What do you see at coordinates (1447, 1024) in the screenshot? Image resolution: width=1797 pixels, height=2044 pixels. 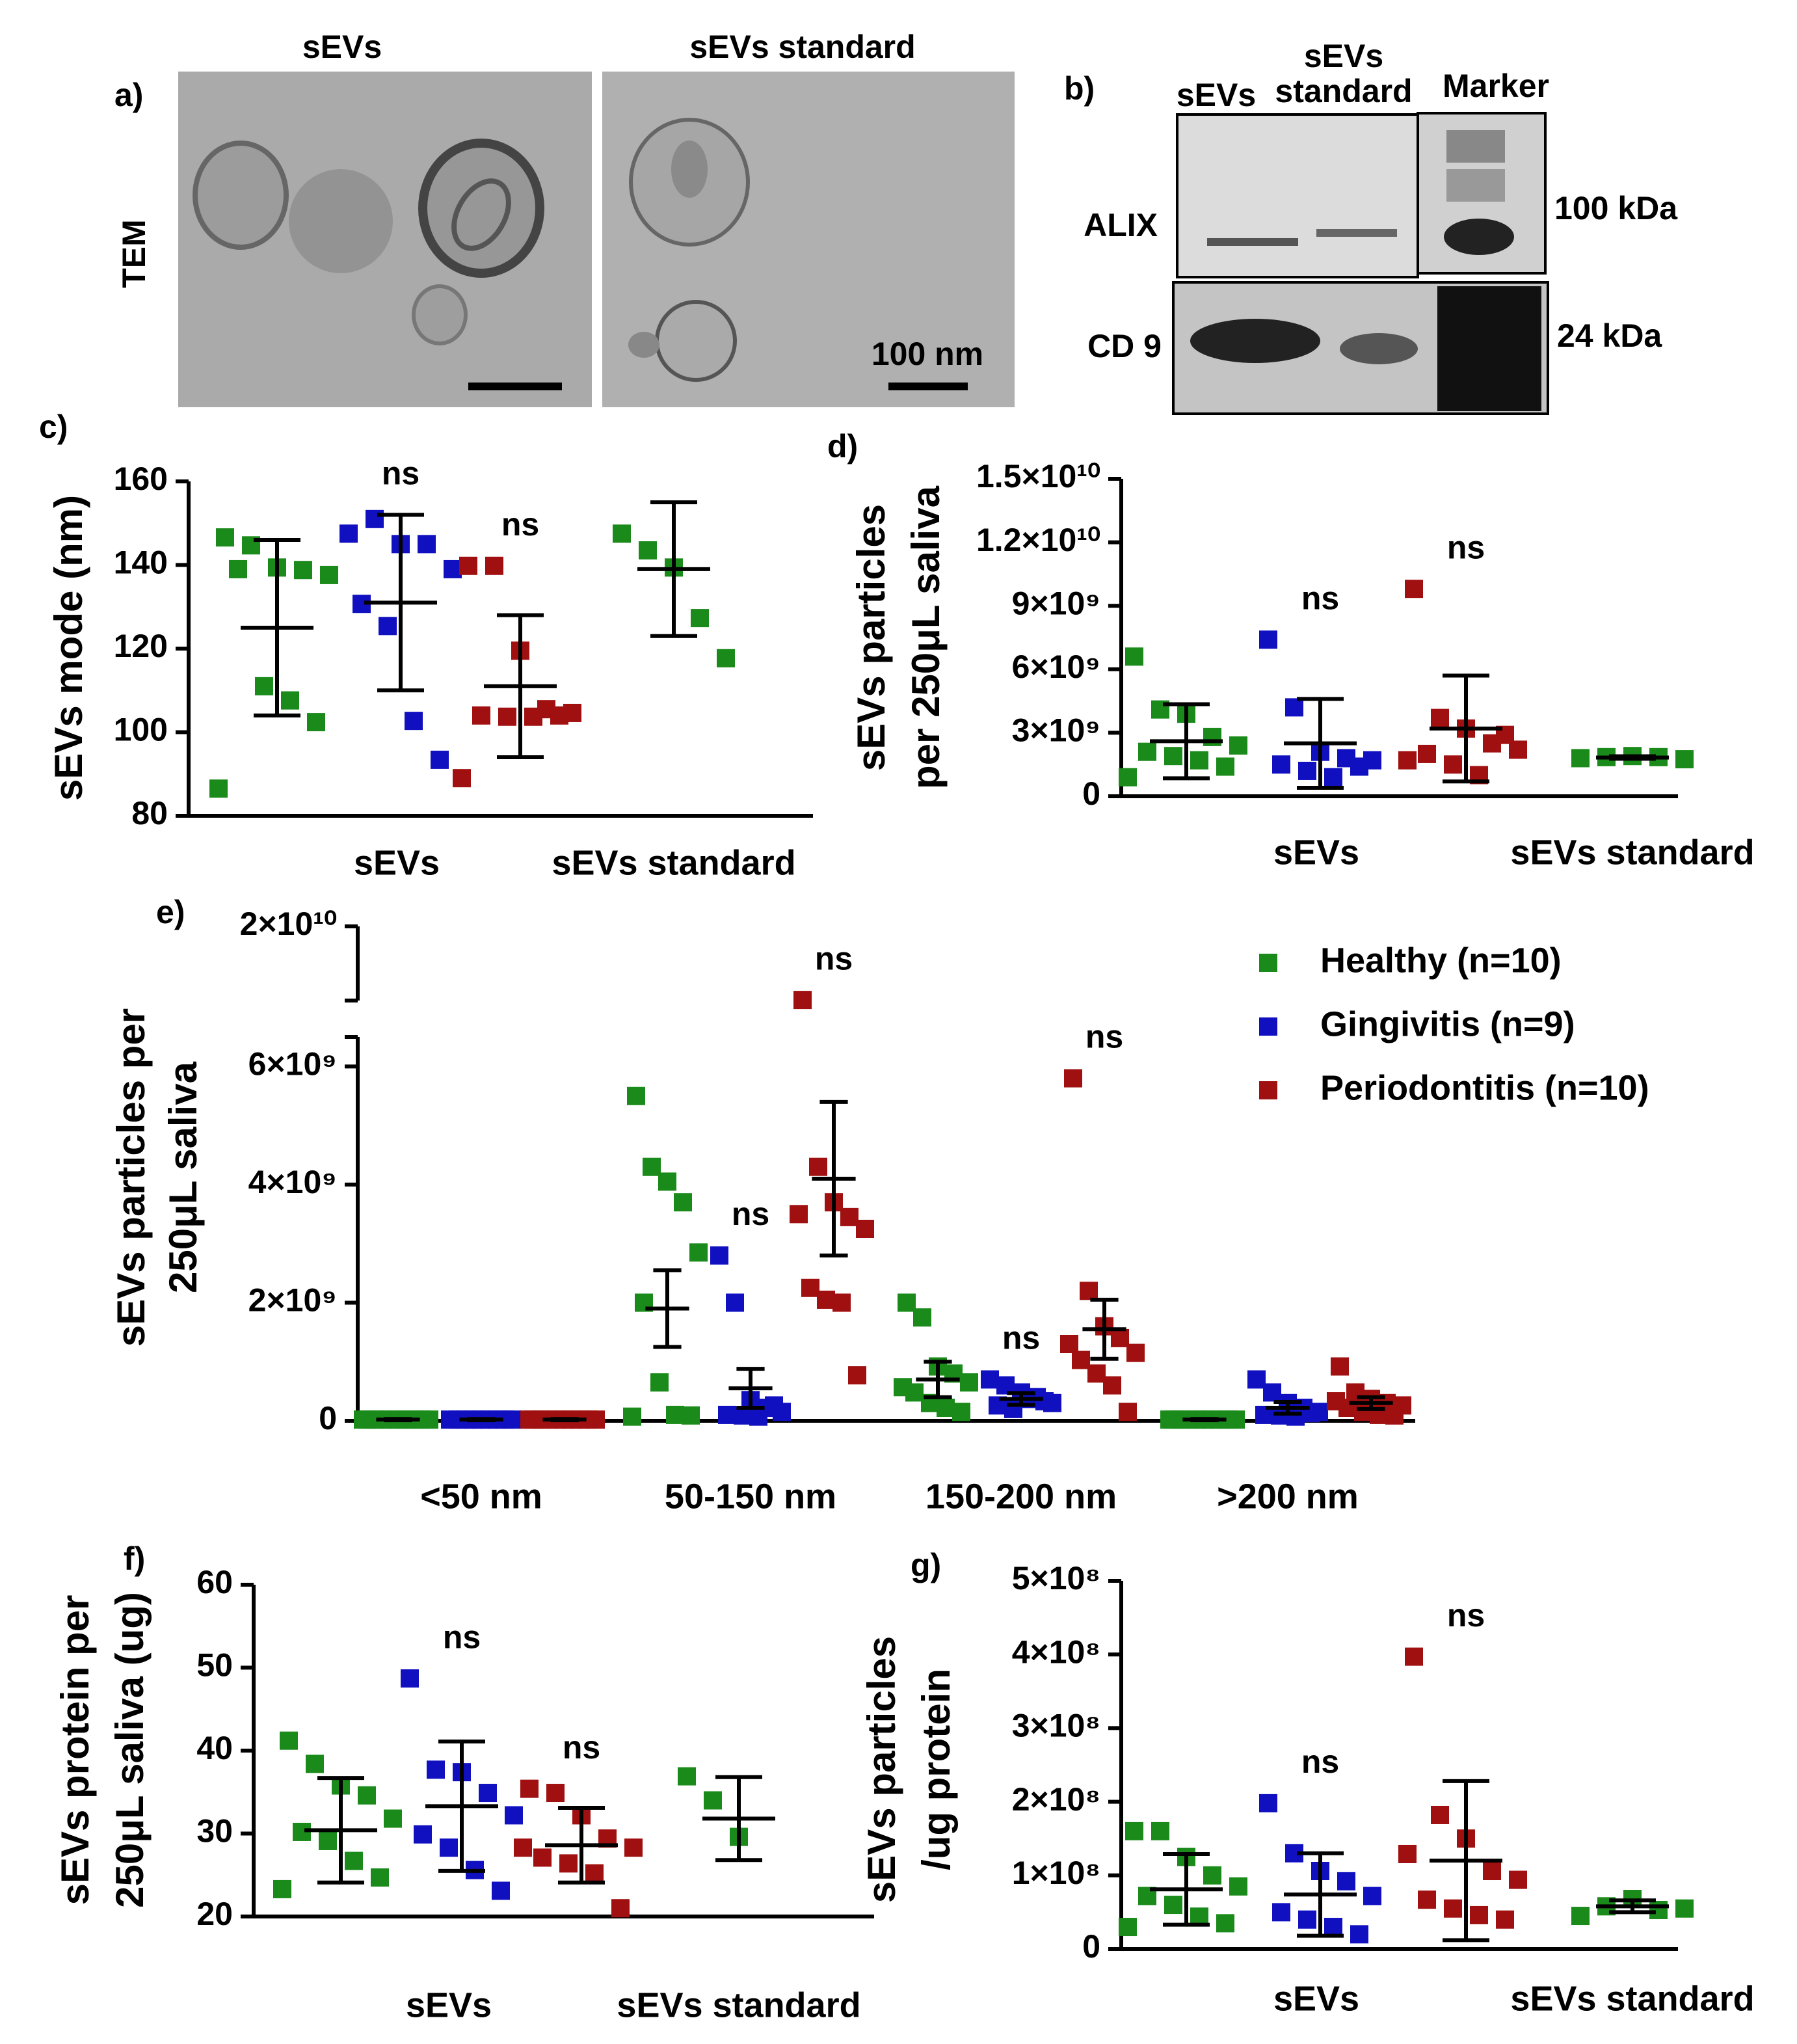 I see `legend-label: Gingivitis (n=9)` at bounding box center [1447, 1024].